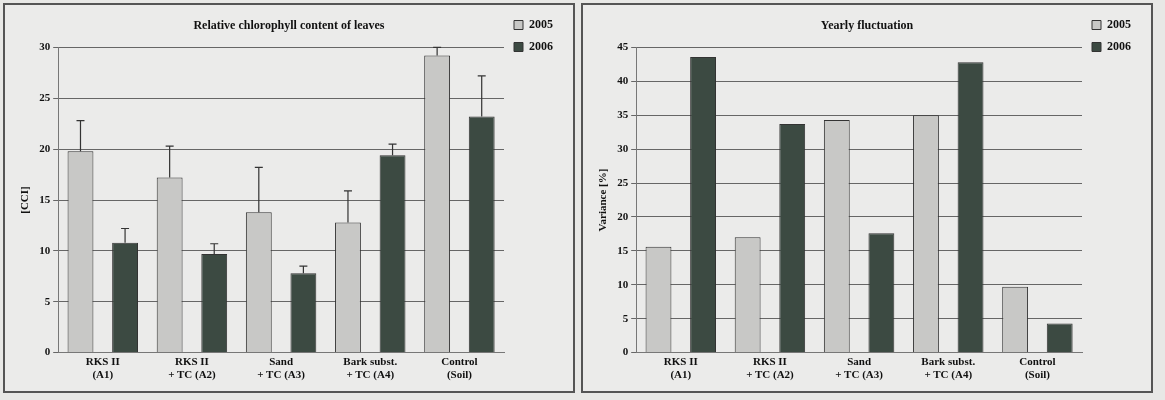 The width and height of the screenshot is (1165, 400). I want to click on chart-title: Relative chlorophyll content of leaves, so click(289, 25).